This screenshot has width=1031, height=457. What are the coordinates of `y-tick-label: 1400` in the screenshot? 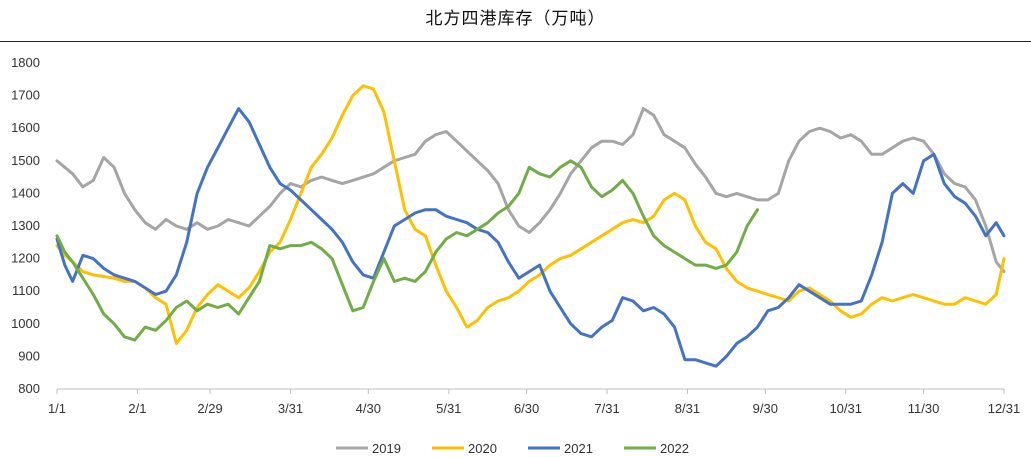 It's located at (25, 192).